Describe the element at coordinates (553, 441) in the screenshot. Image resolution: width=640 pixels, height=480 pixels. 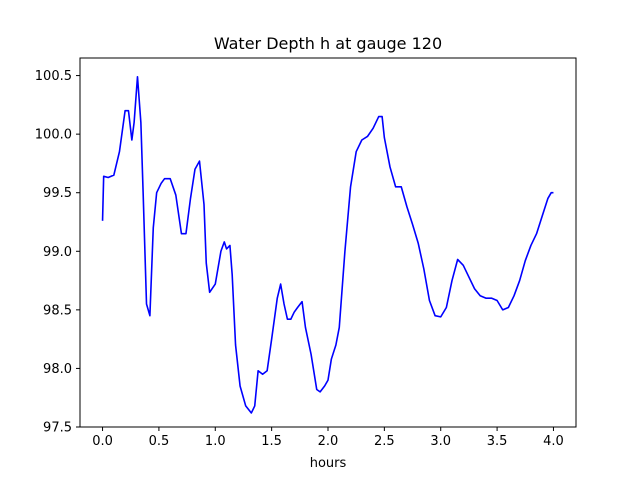
I see `x-tick-label: 4.0` at that location.